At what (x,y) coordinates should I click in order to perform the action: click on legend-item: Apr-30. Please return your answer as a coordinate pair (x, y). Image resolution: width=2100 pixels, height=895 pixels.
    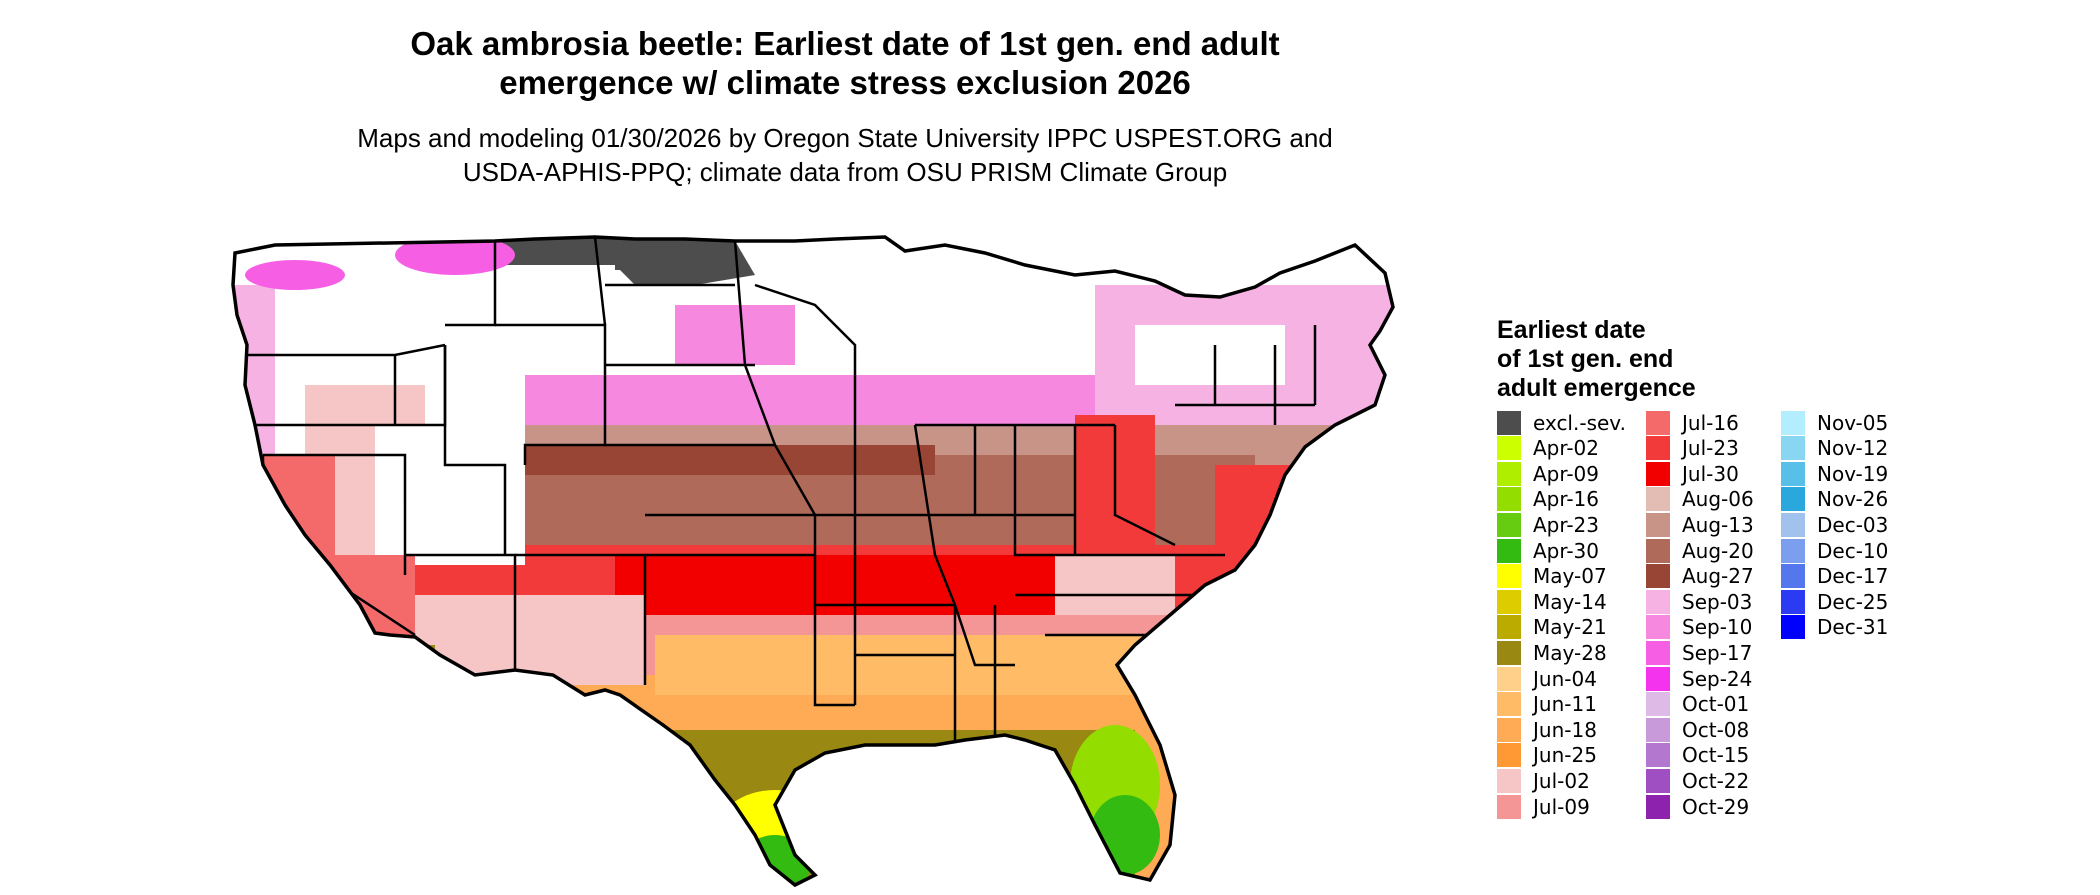
    Looking at the image, I should click on (1548, 550).